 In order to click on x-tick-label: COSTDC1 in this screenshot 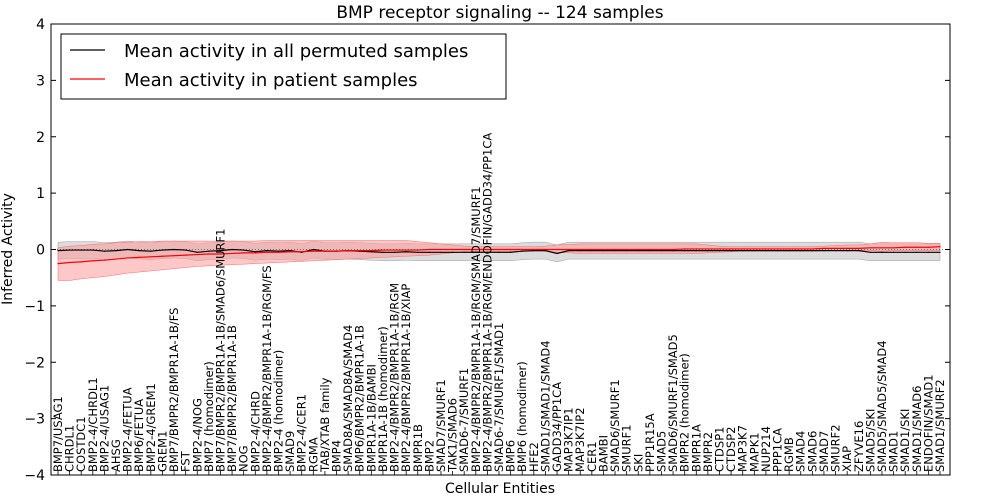, I will do `click(81, 444)`.